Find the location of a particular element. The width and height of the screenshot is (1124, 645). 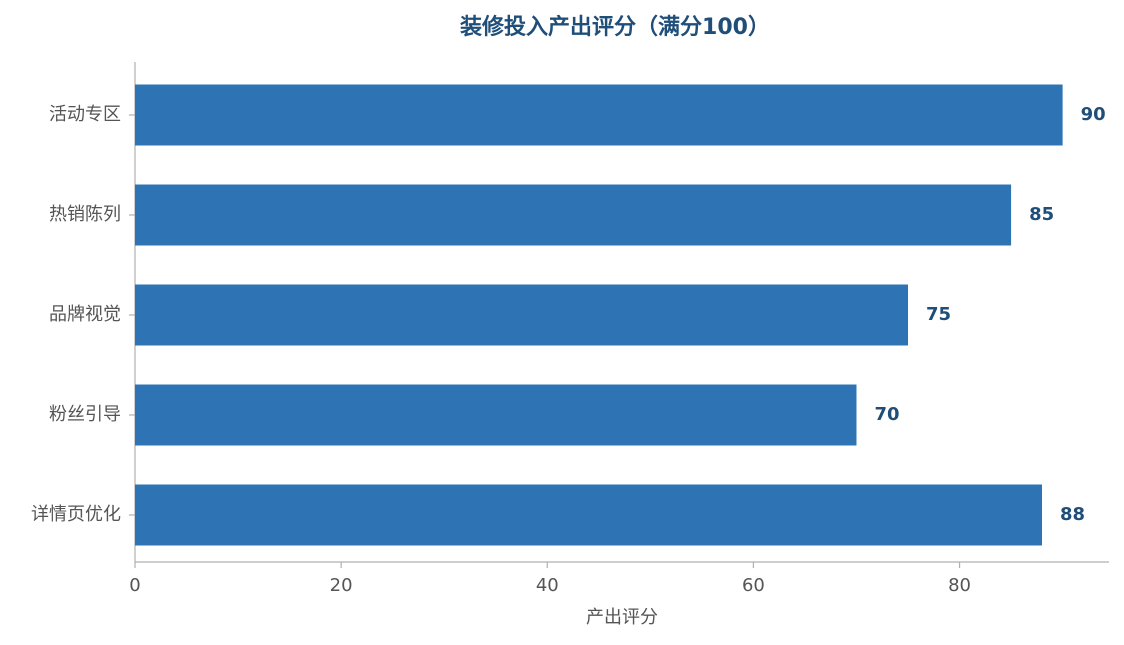

x-axis-label: 产出评分 is located at coordinates (622, 617).